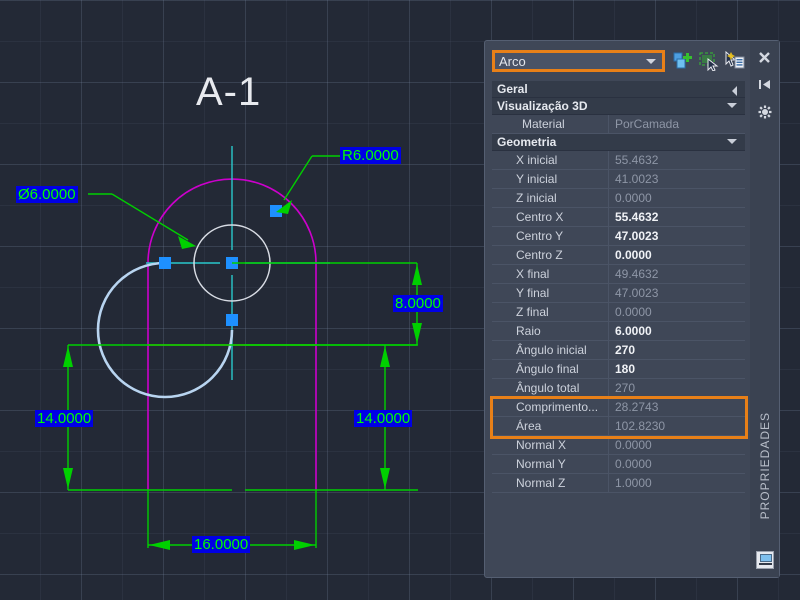 The image size is (800, 600). I want to click on dim-14-left-arrow-top, so click(68, 356).